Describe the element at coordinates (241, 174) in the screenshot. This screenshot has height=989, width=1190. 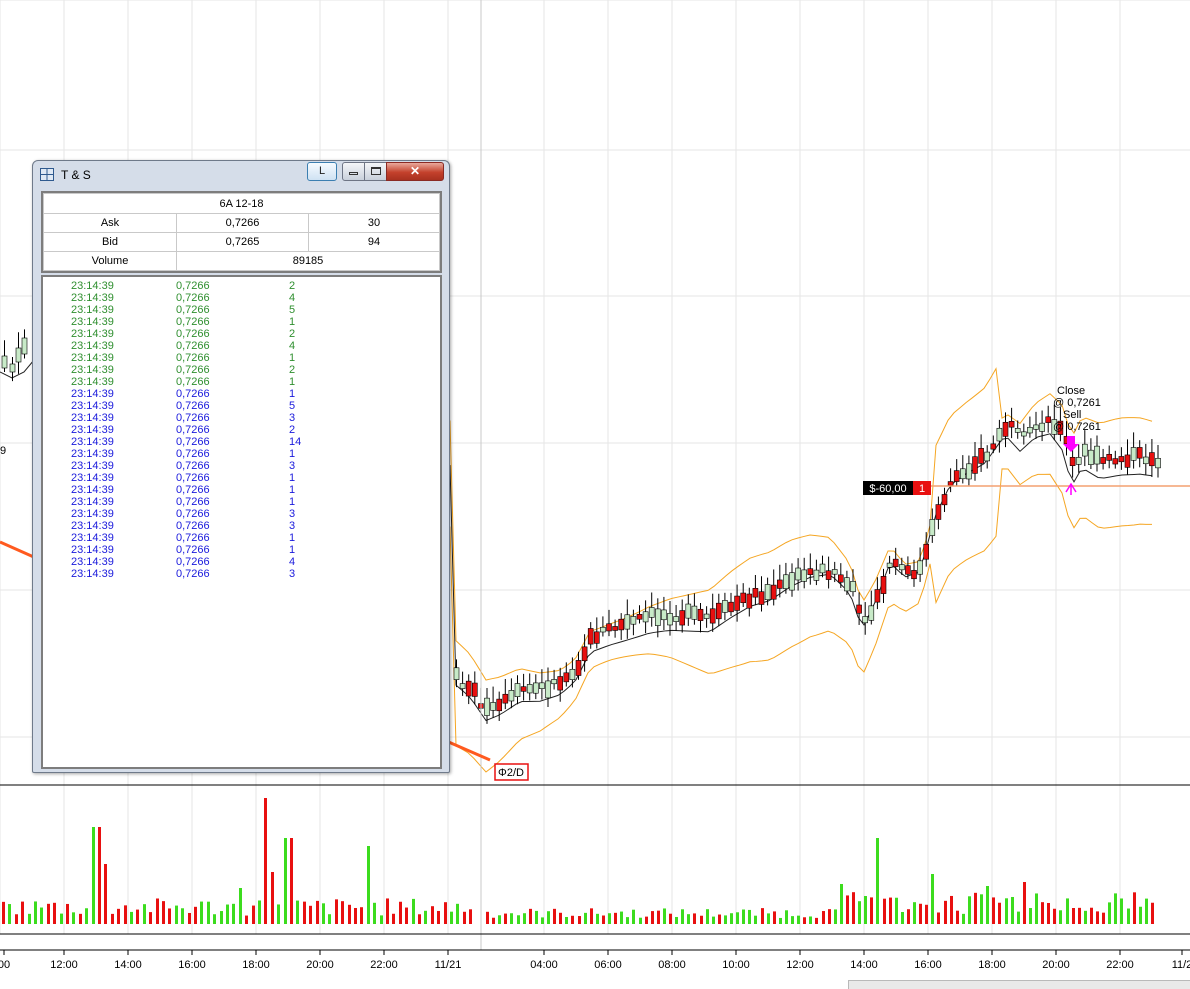
I see `window-titlebar: T & S L ✕` at that location.